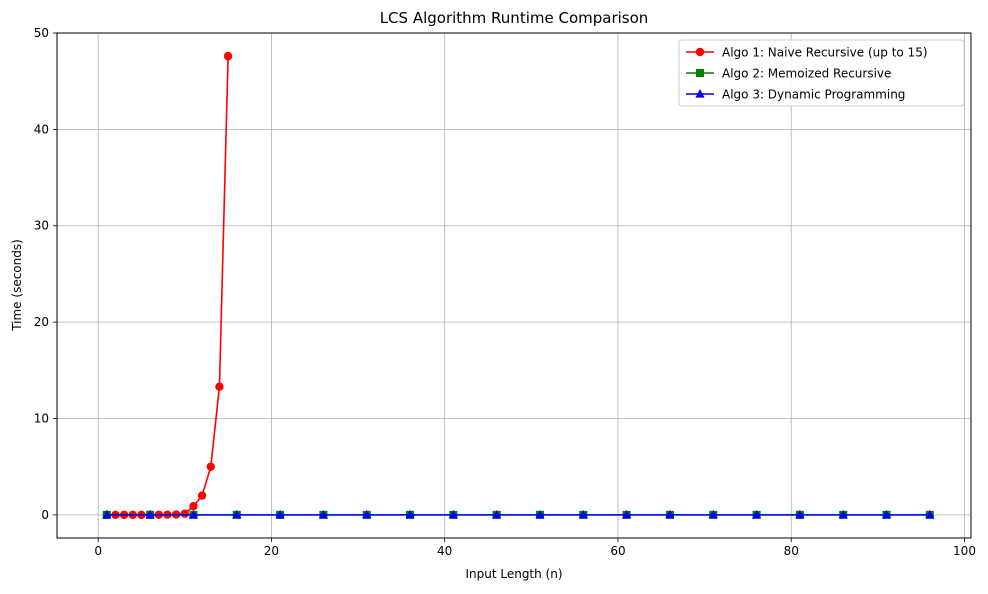 This screenshot has height=594, width=988. I want to click on x-tick-label: 100, so click(964, 551).